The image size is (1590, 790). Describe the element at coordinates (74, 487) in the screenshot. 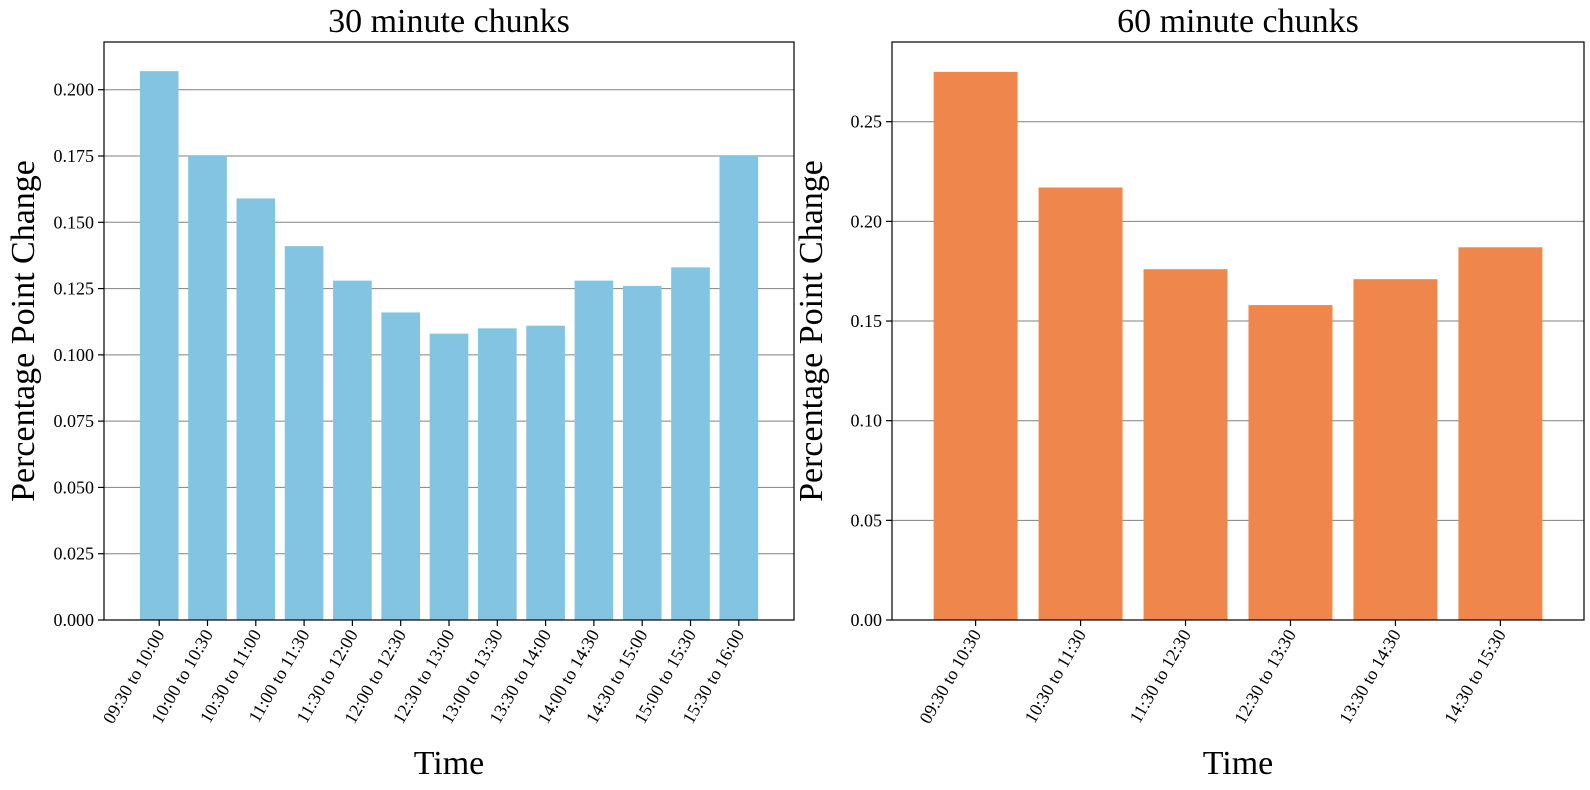

I see `y-tick-label: 0.050` at that location.